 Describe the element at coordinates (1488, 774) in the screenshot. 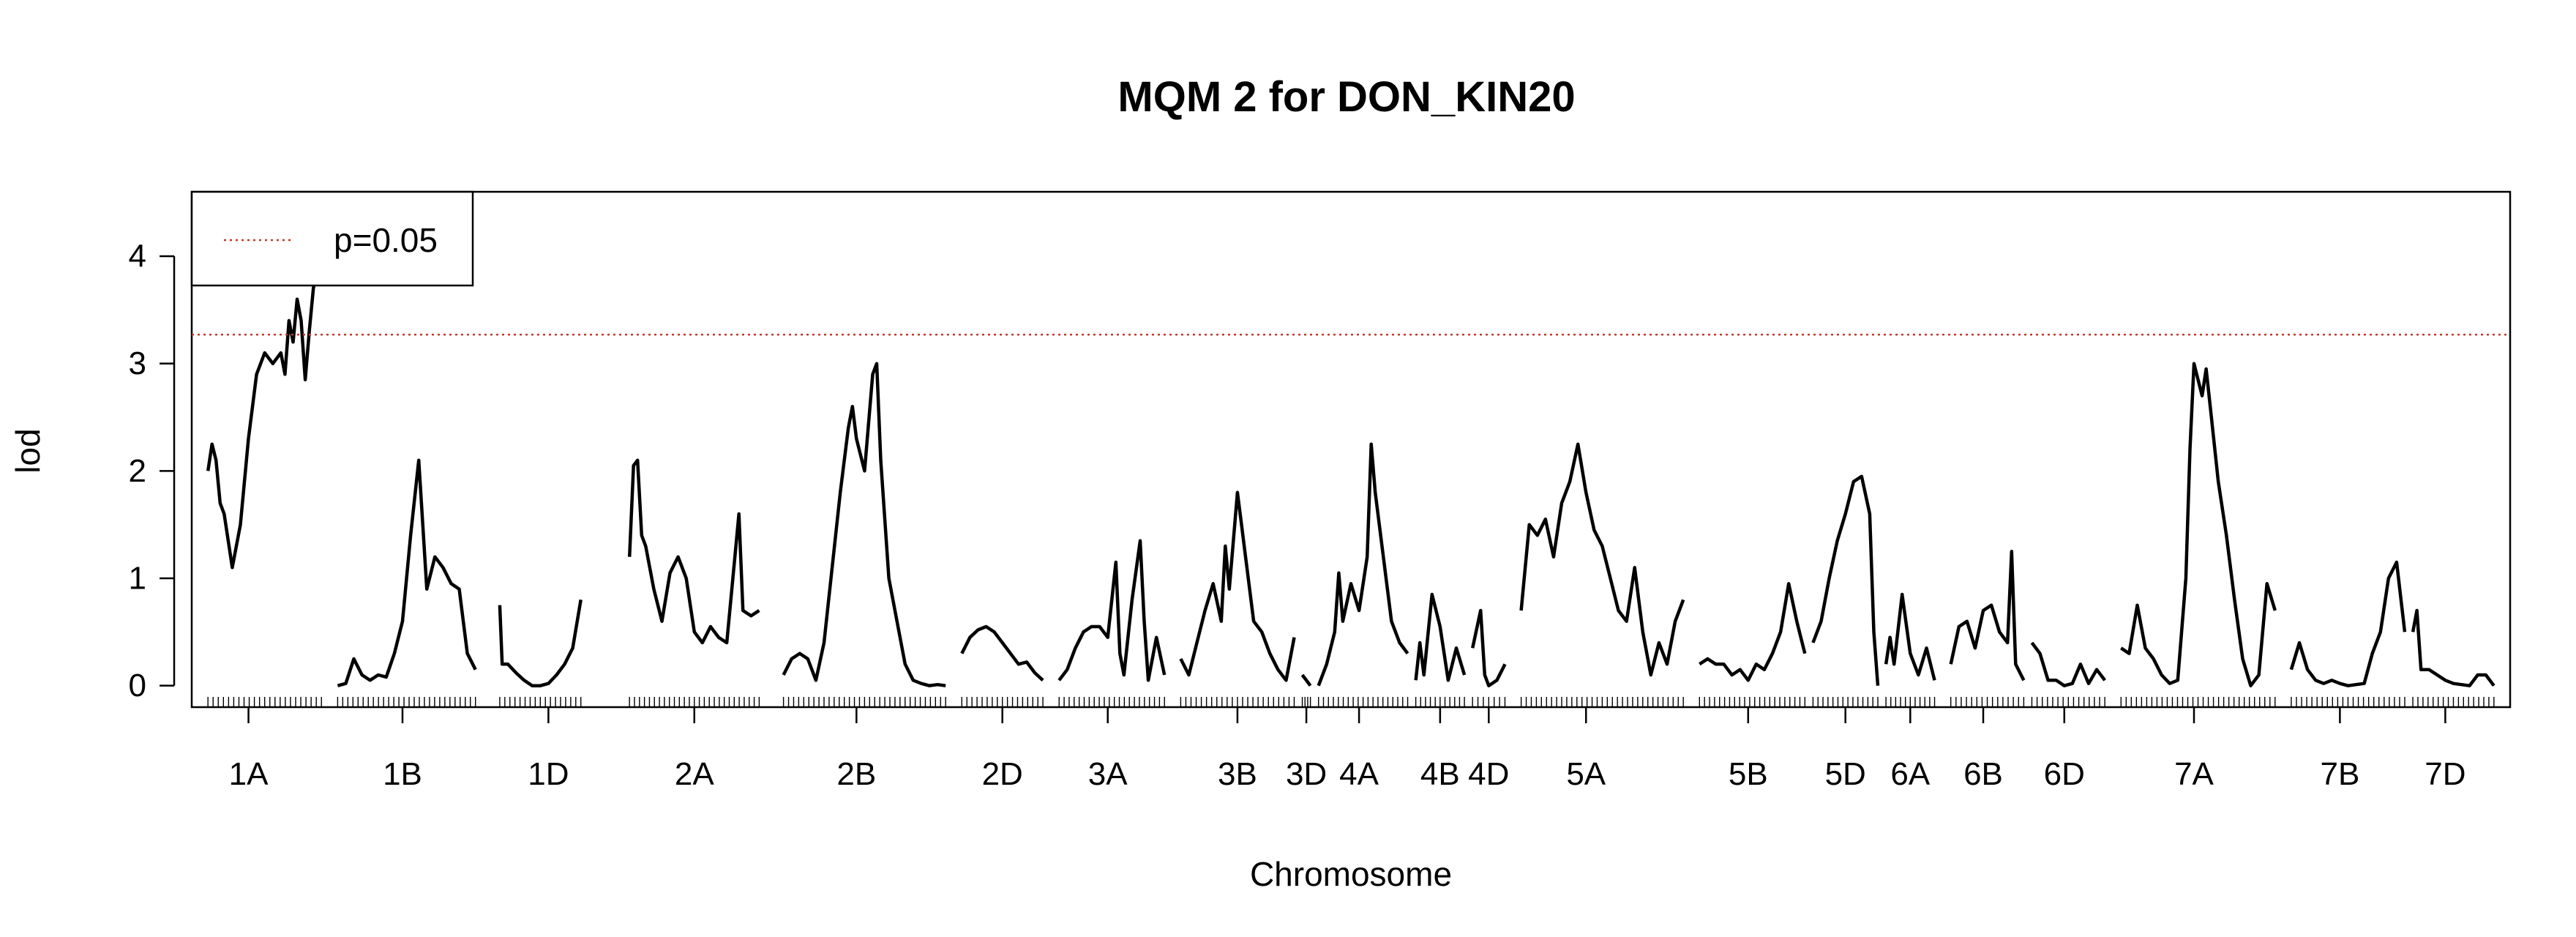

I see `chromosome-label-4D: 4D` at that location.